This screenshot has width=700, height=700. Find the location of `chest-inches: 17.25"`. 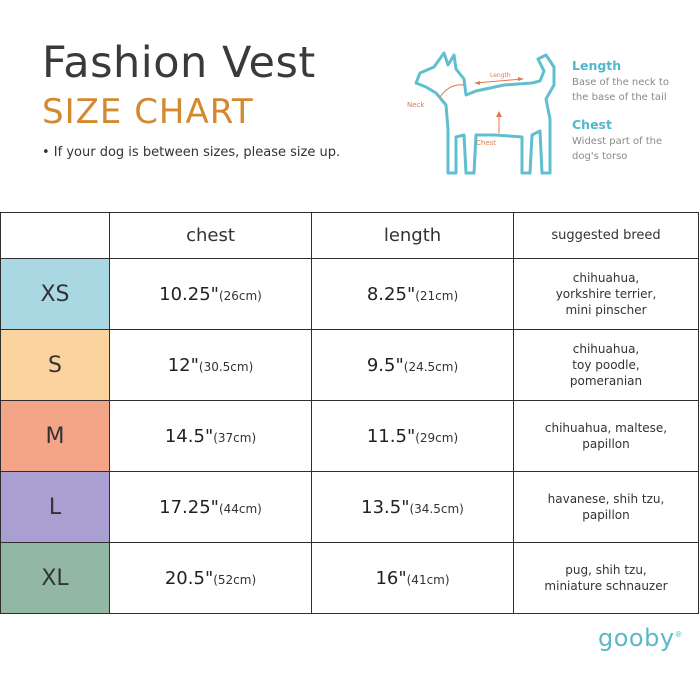

chest-inches: 17.25" is located at coordinates (189, 507).